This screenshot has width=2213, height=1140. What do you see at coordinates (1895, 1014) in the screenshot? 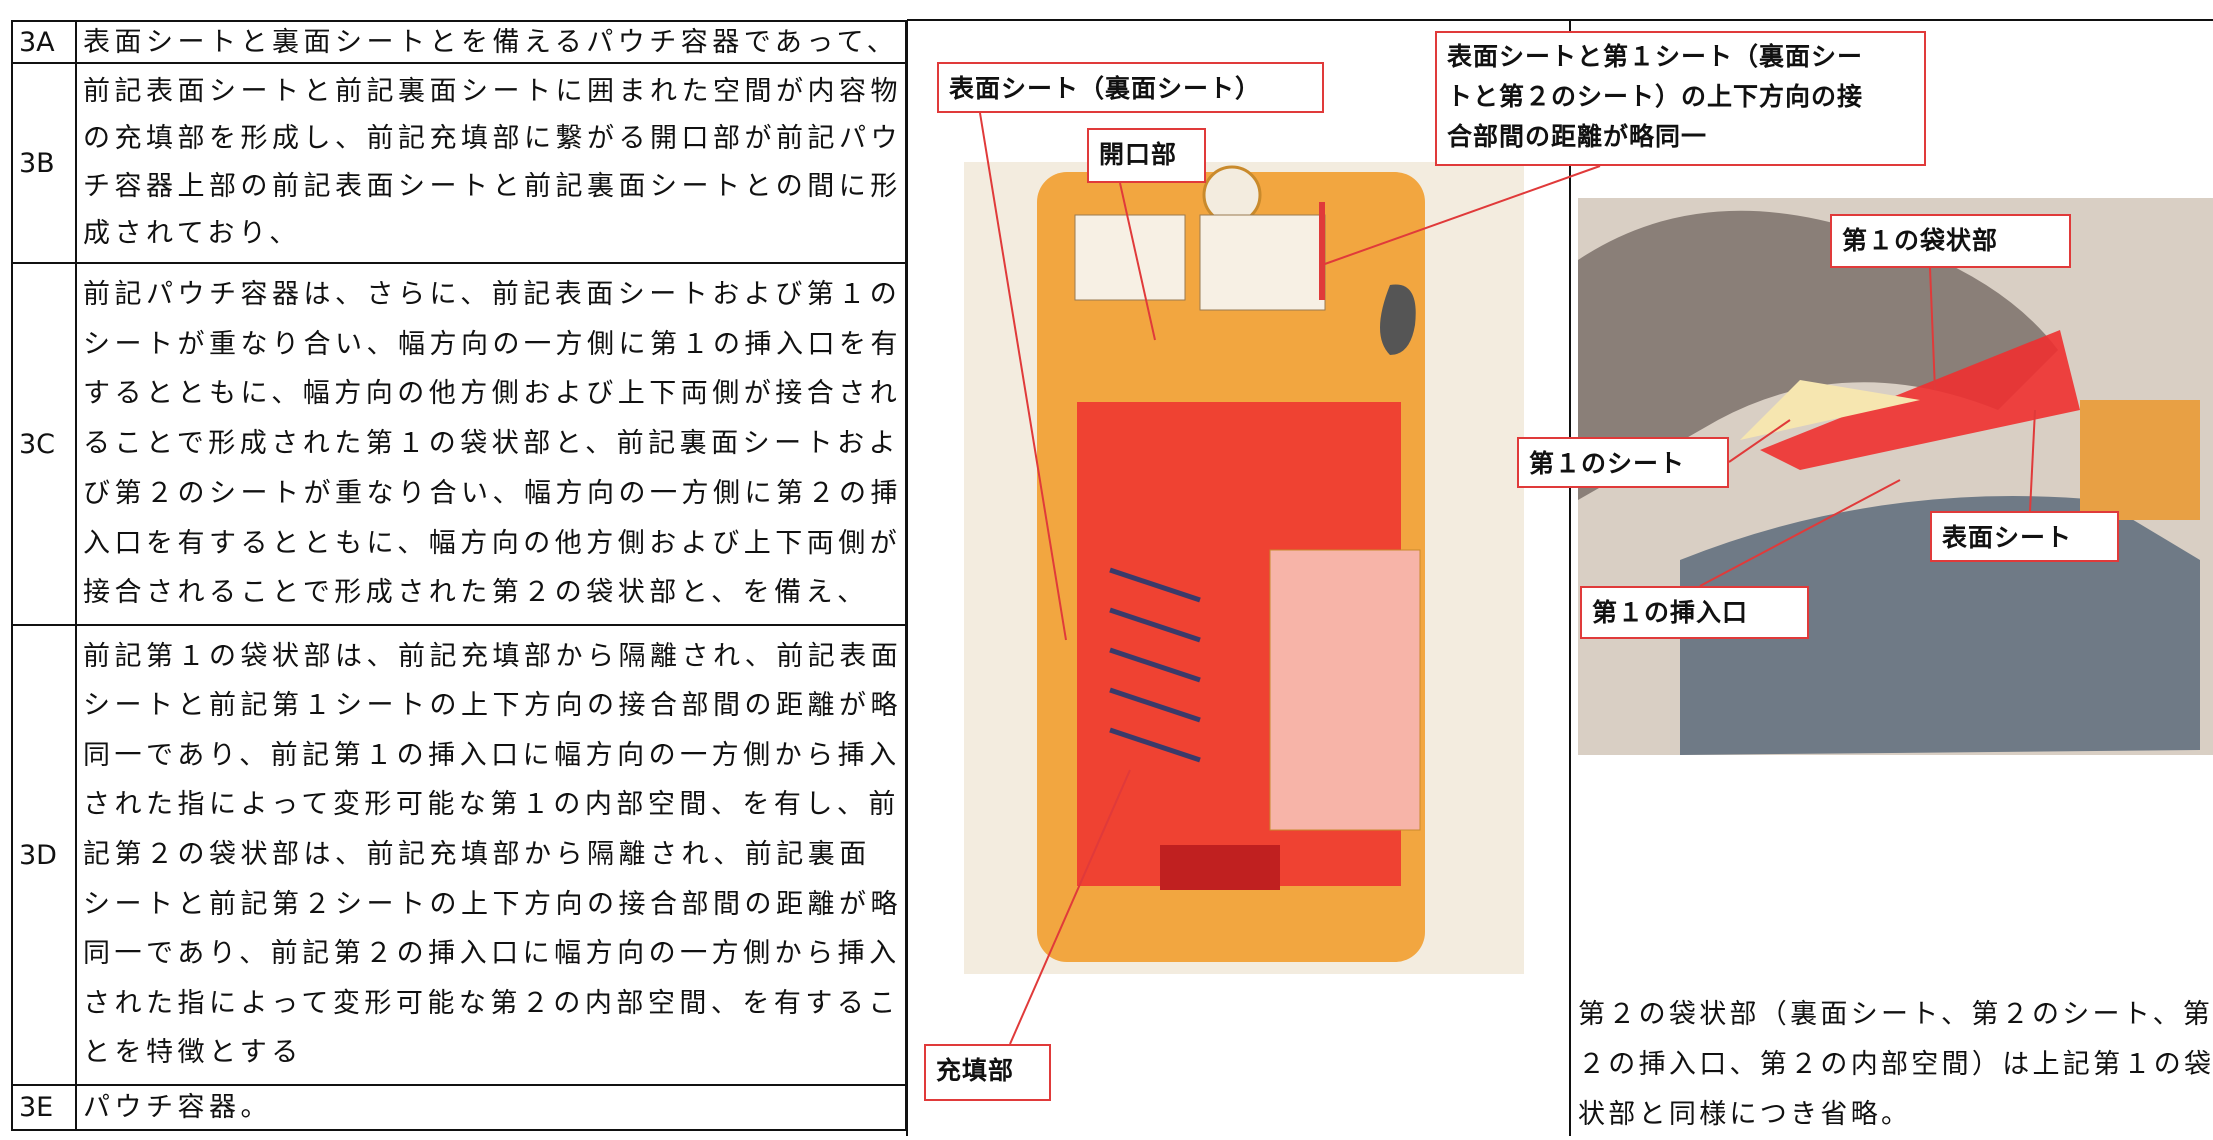
I see `caption-line: 第２の袋状部（裏面シート、第２のシート、第` at bounding box center [1895, 1014].